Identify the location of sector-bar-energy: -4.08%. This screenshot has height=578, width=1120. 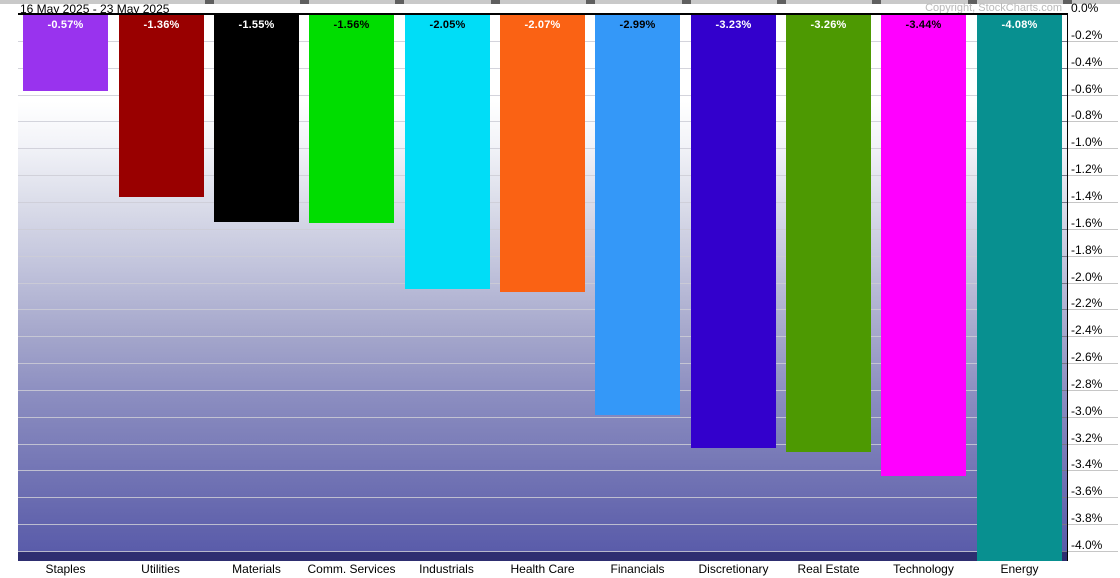
(1019, 287).